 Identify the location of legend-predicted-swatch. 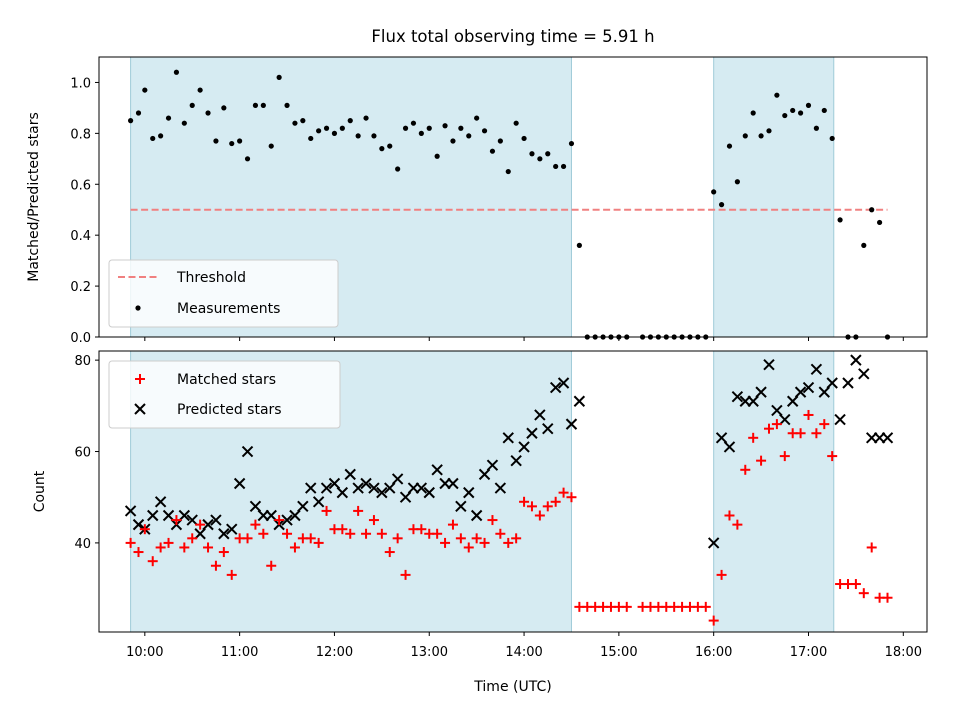
(140, 409).